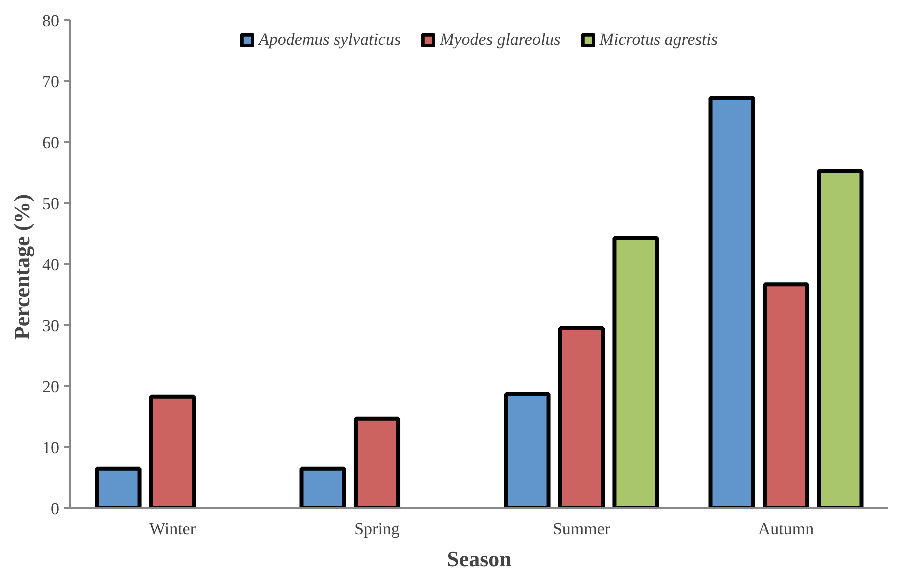 This screenshot has height=578, width=908. What do you see at coordinates (172, 529) in the screenshot?
I see `x-tick-label: Winter` at bounding box center [172, 529].